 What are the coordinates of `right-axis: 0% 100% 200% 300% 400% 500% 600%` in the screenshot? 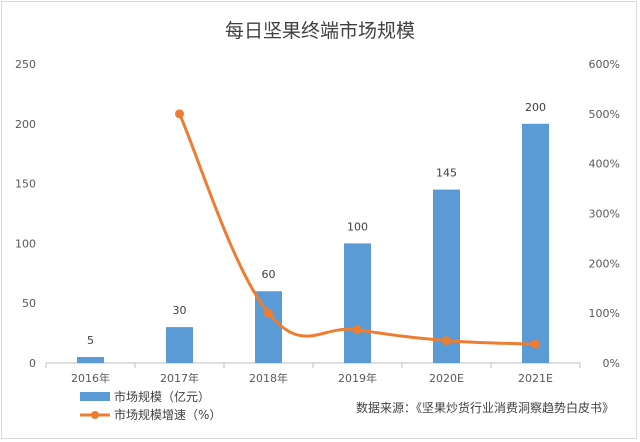 It's located at (604, 214).